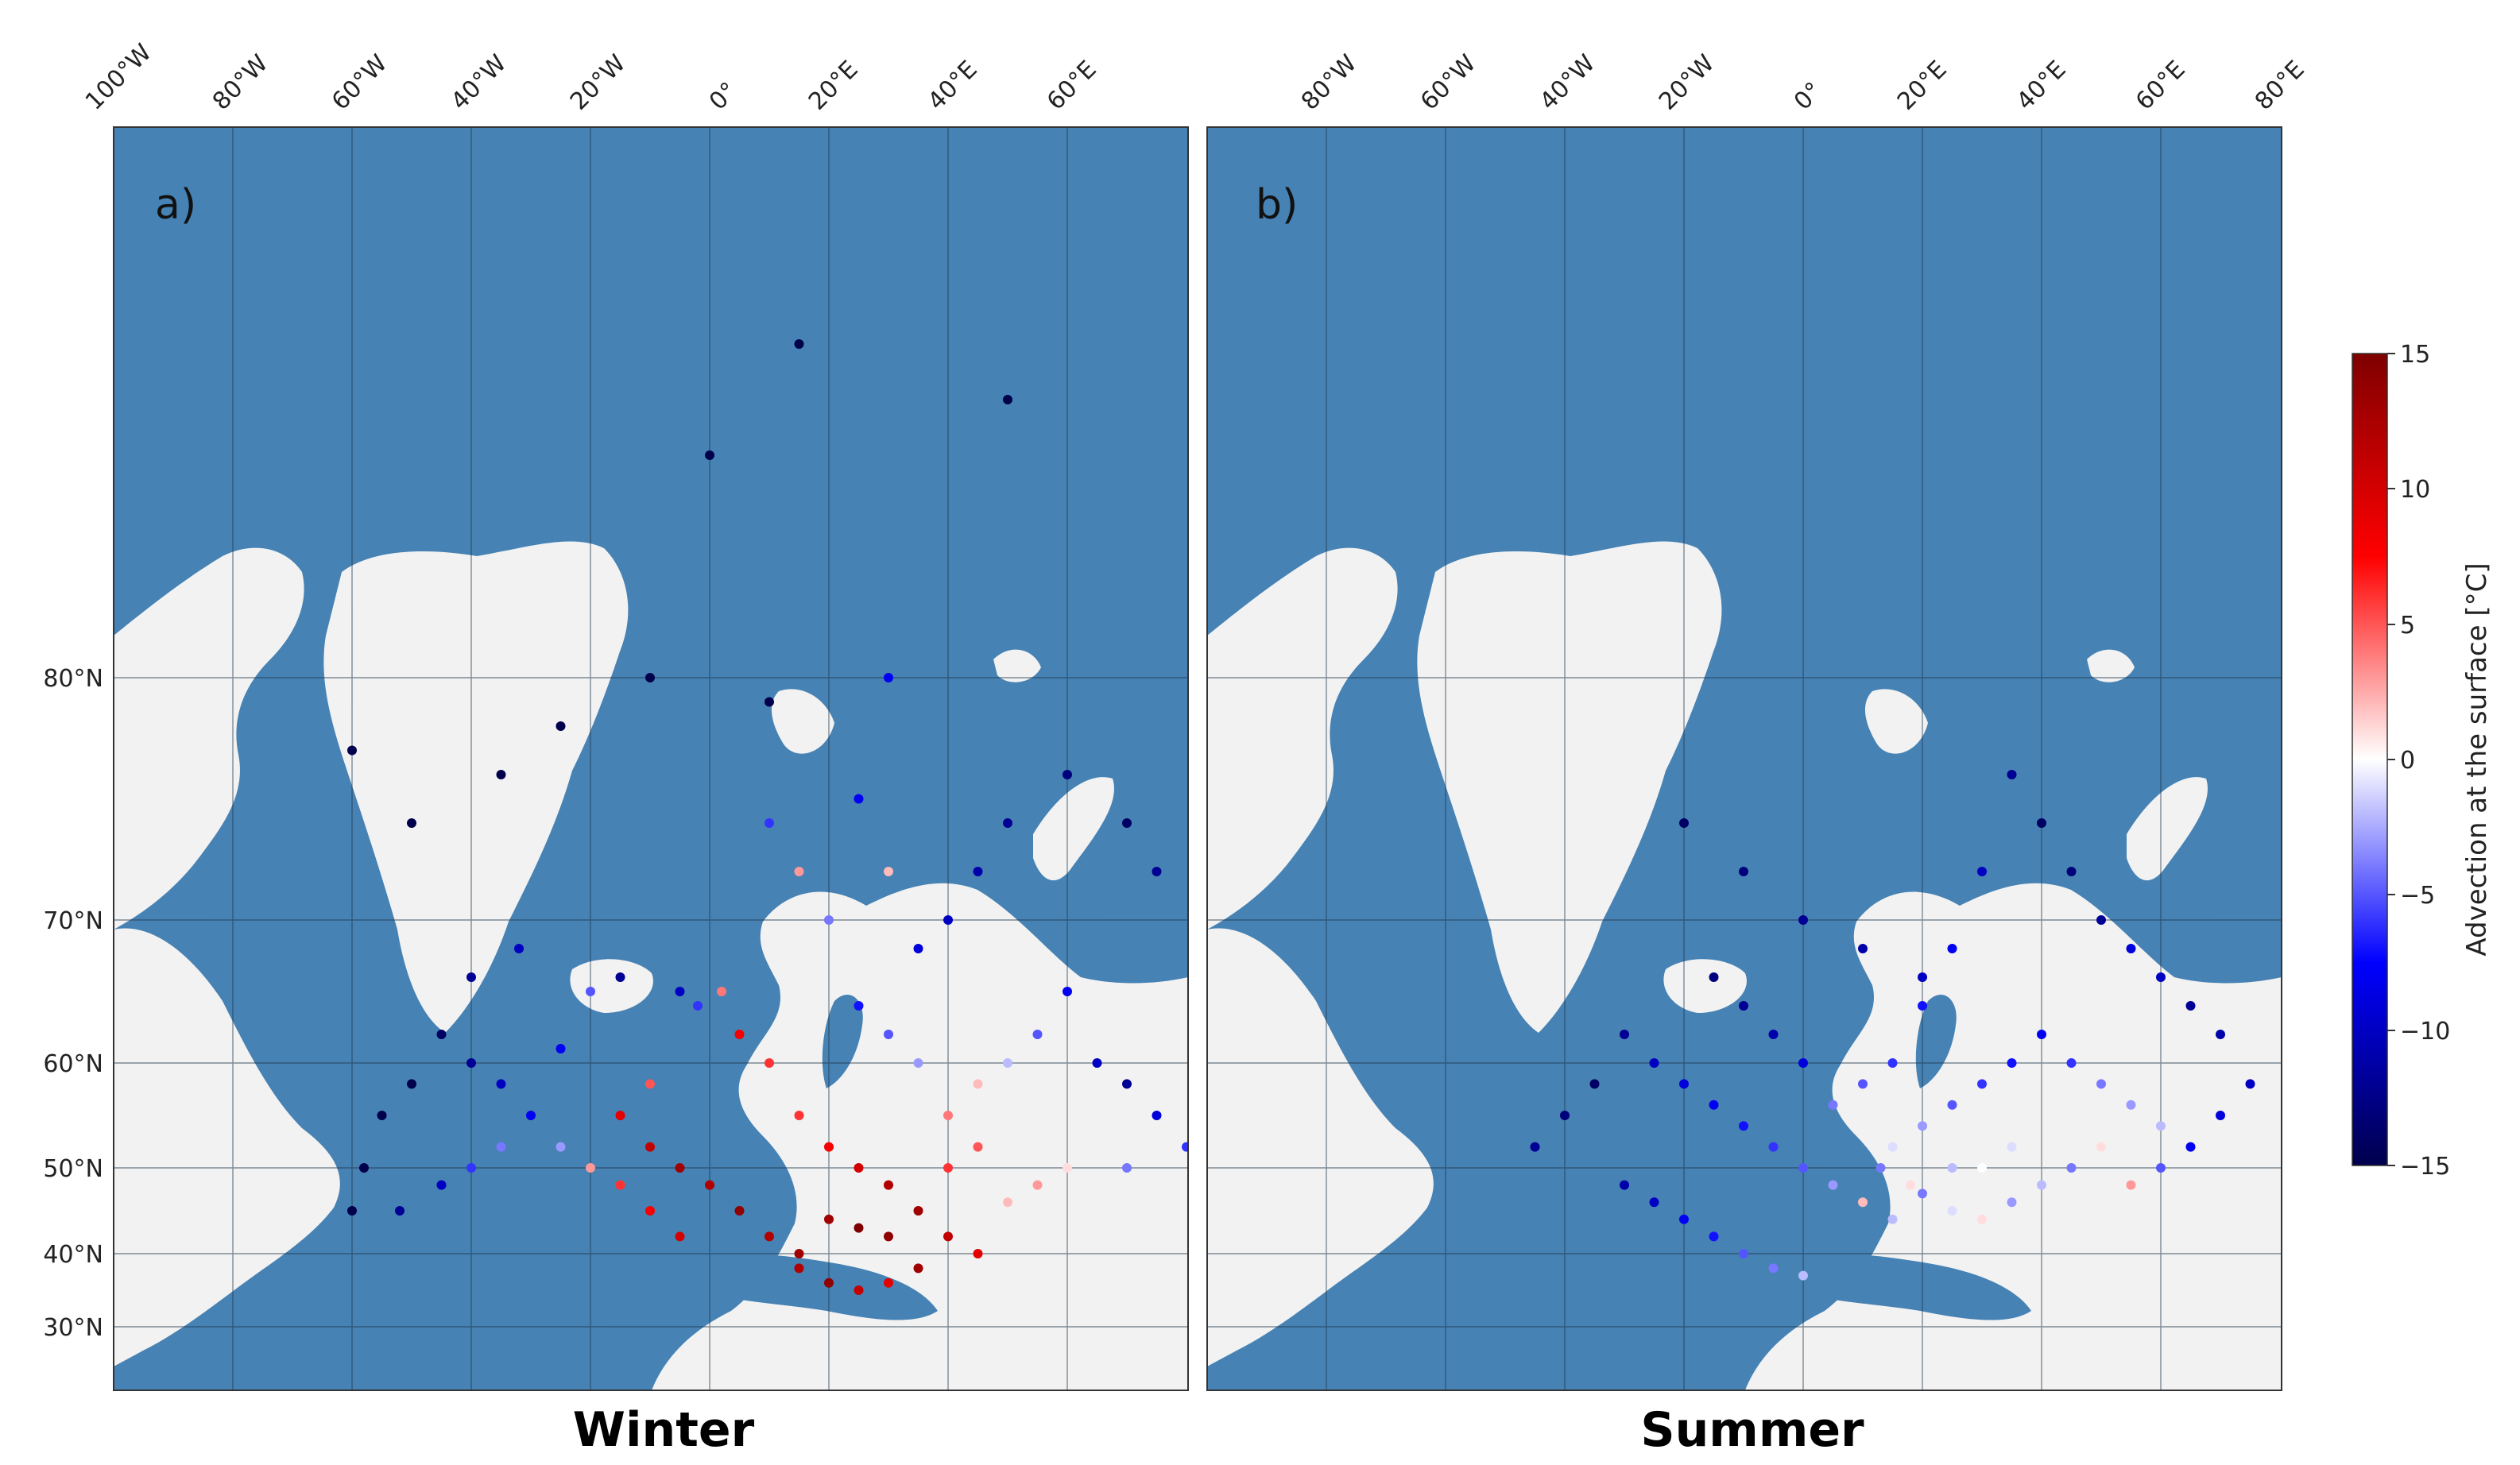 The height and width of the screenshot is (1465, 2520). I want to click on lon-tick: 80°E, so click(2280, 86).